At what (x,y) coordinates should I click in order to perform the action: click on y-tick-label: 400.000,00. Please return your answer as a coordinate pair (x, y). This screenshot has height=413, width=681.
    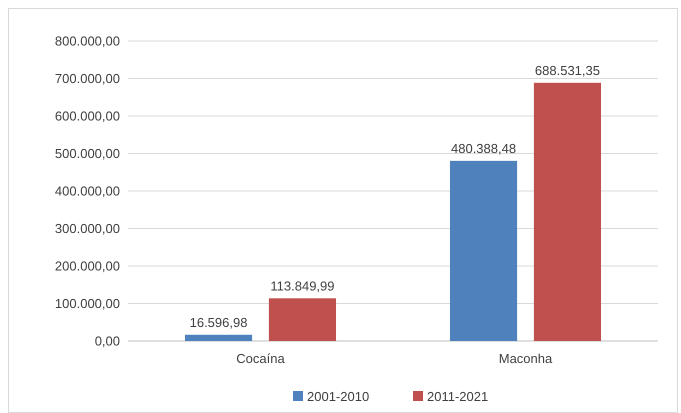
    Looking at the image, I should click on (87, 191).